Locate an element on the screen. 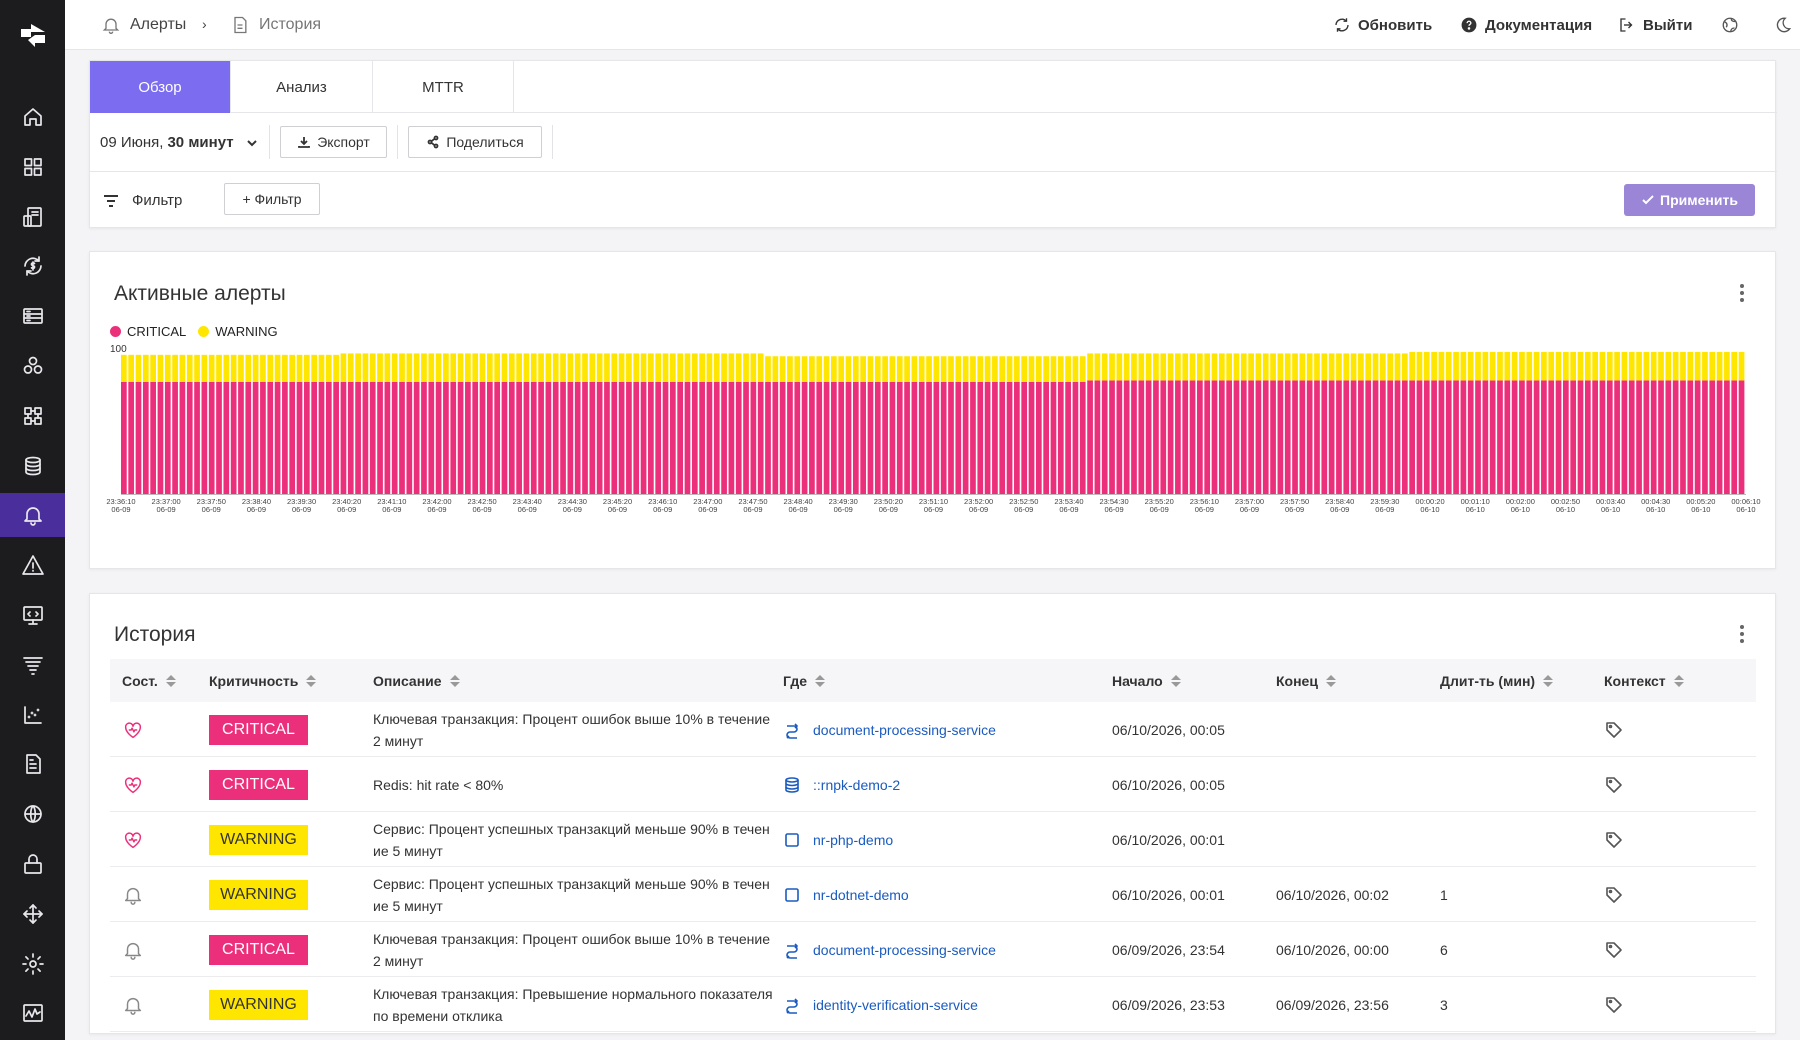 Image resolution: width=1800 pixels, height=1040 pixels. context-cell is located at coordinates (1614, 894).